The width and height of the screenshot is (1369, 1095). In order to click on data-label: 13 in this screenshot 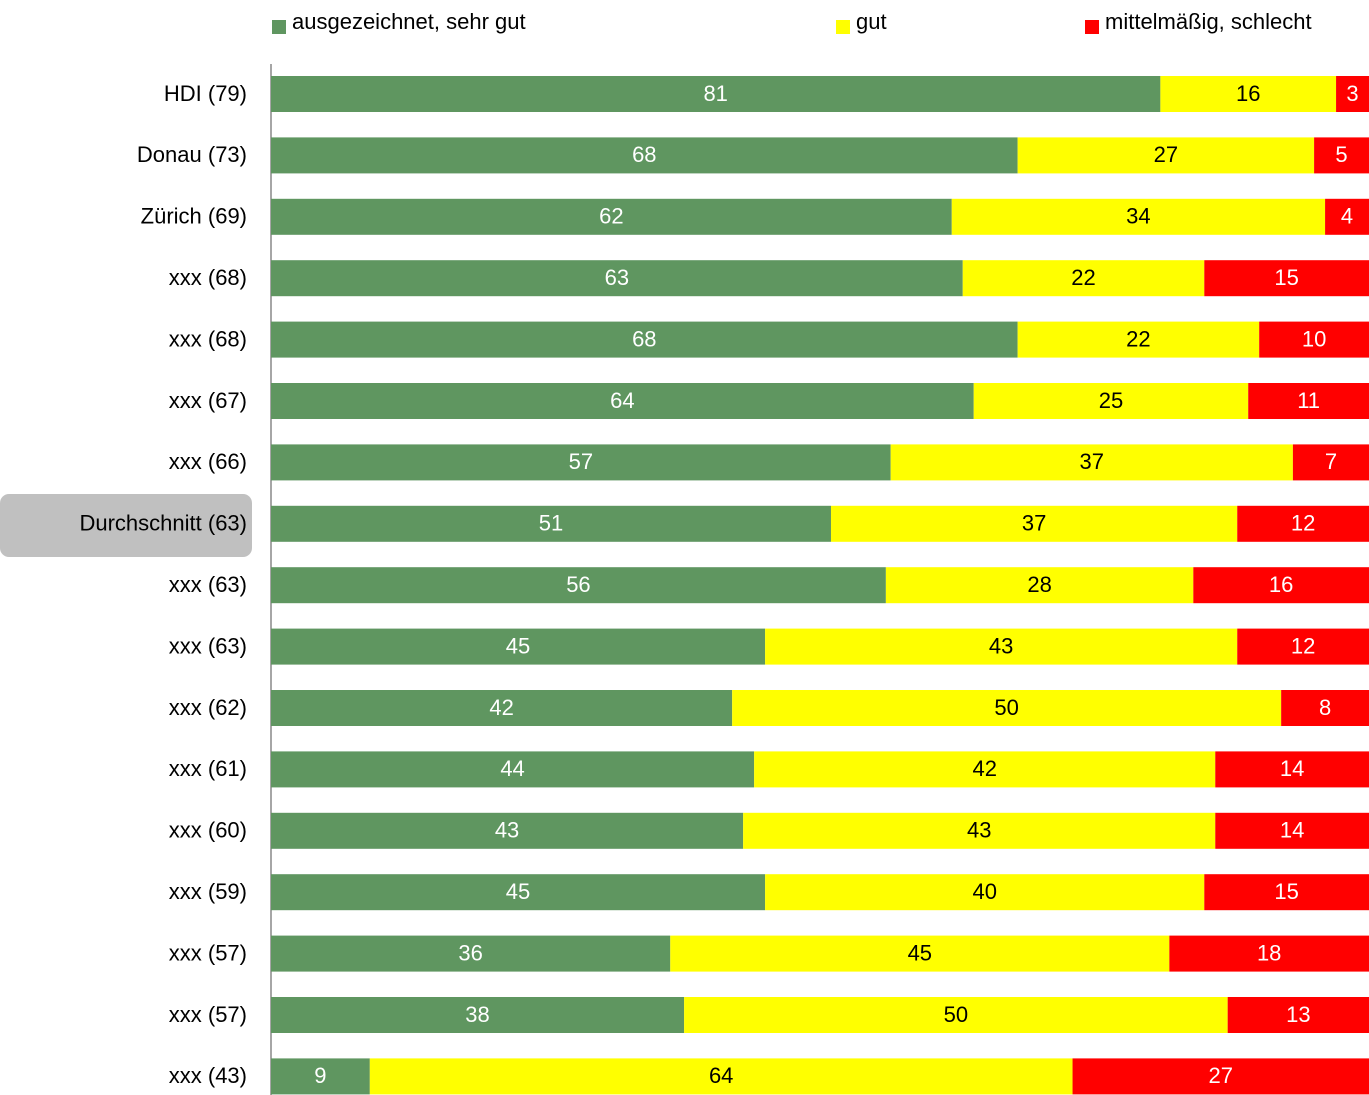, I will do `click(1298, 1014)`.